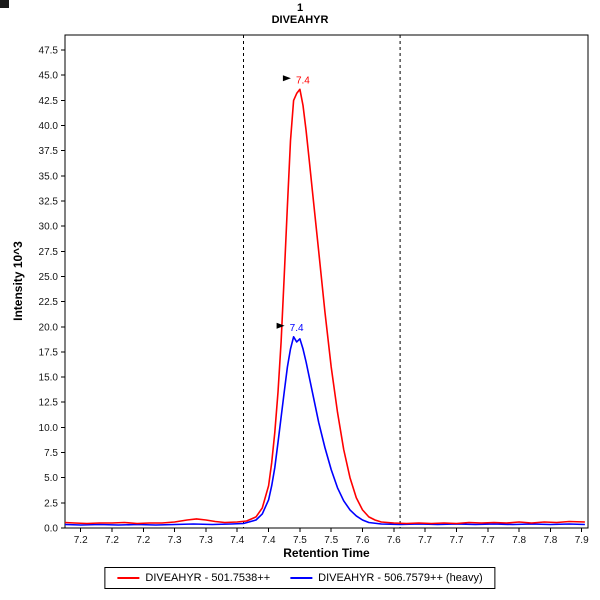 This screenshot has height=600, width=600. Describe the element at coordinates (49, 252) in the screenshot. I see `y-tick-label: 27.5` at that location.